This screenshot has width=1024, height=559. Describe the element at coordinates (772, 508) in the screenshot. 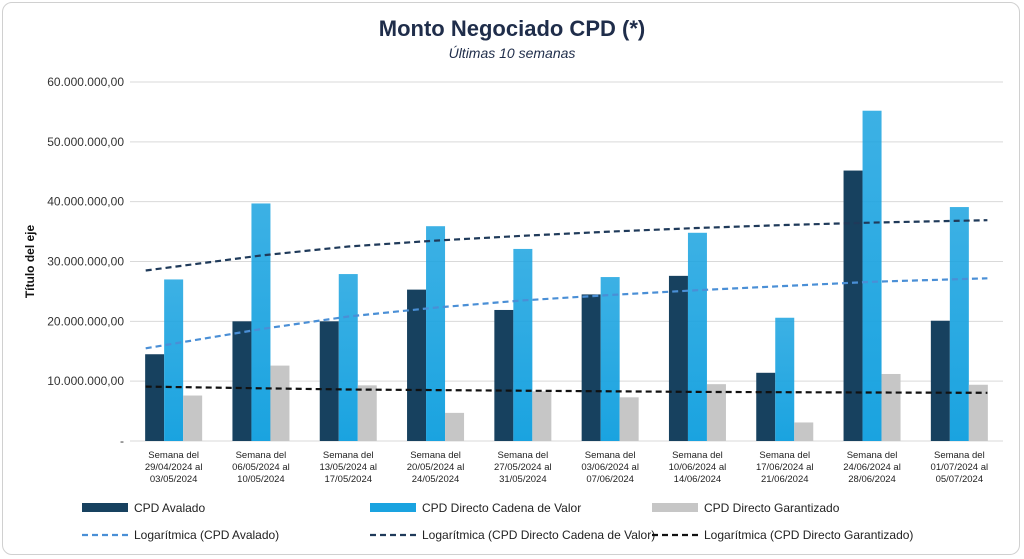

I see `legend-label: CPD Directo Garantizado` at that location.